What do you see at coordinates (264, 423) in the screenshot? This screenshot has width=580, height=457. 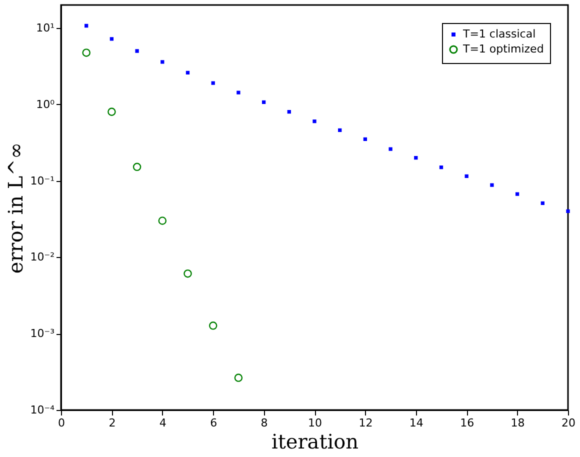 I see `x-tick-label: 8` at bounding box center [264, 423].